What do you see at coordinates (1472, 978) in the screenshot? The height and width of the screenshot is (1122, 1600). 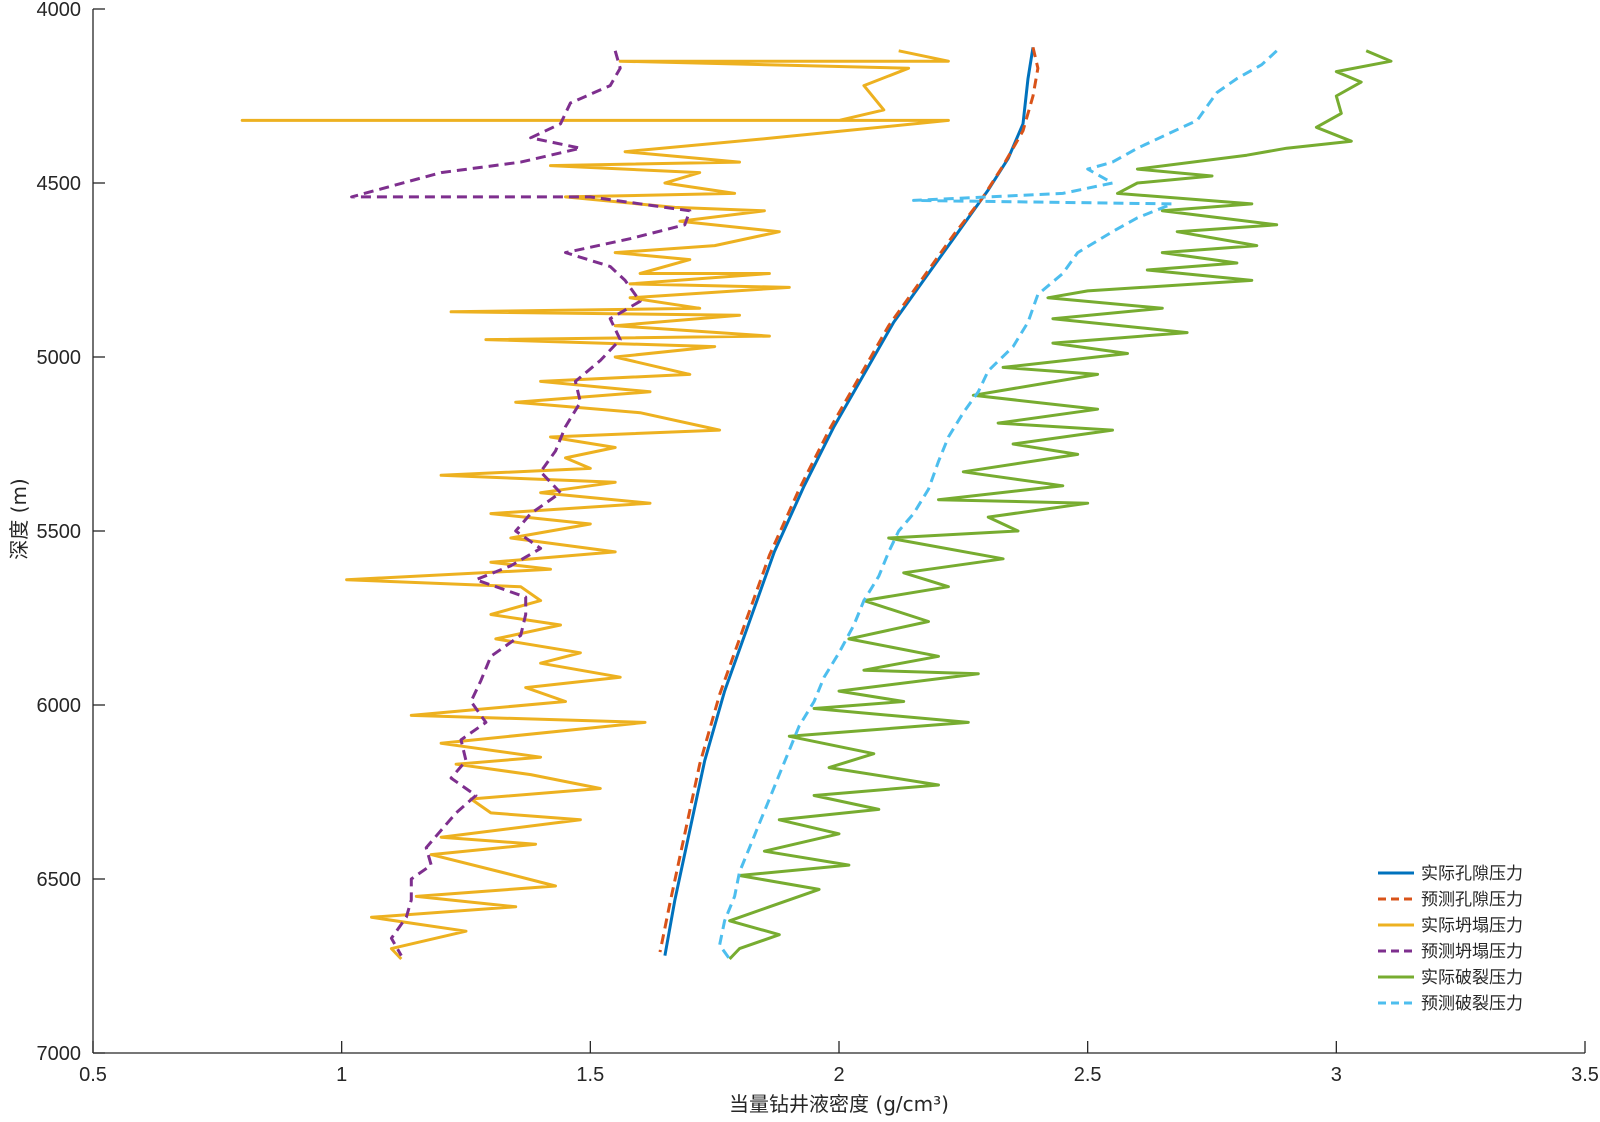 I see `legend-item-label: 实际破裂压力` at bounding box center [1472, 978].